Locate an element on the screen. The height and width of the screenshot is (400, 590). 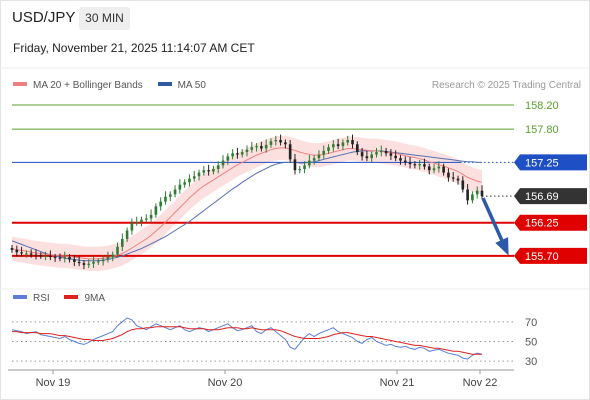
level-label: 158.20 is located at coordinates (542, 106).